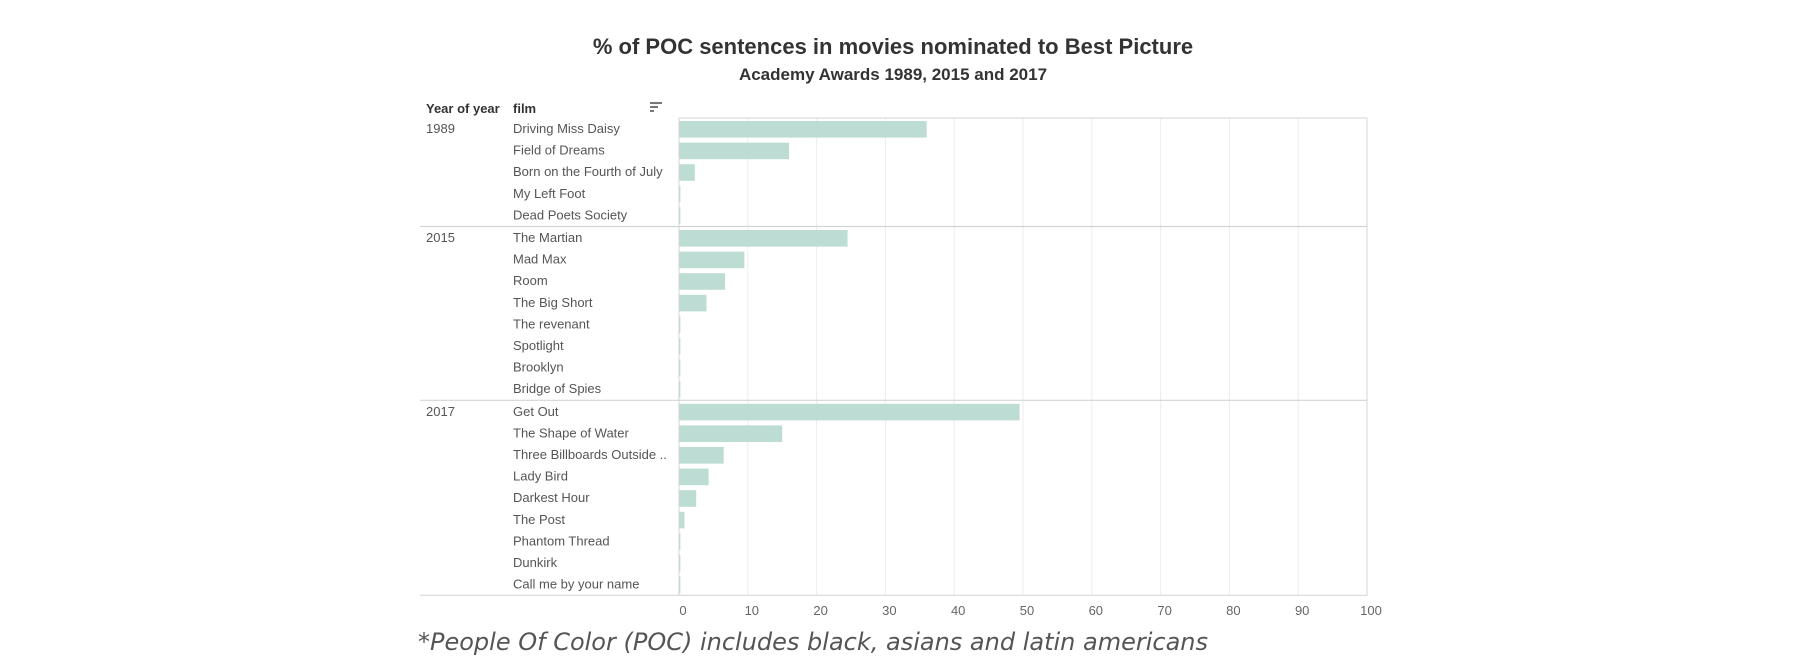 This screenshot has width=1806, height=672. I want to click on film-label: The Post, so click(539, 519).